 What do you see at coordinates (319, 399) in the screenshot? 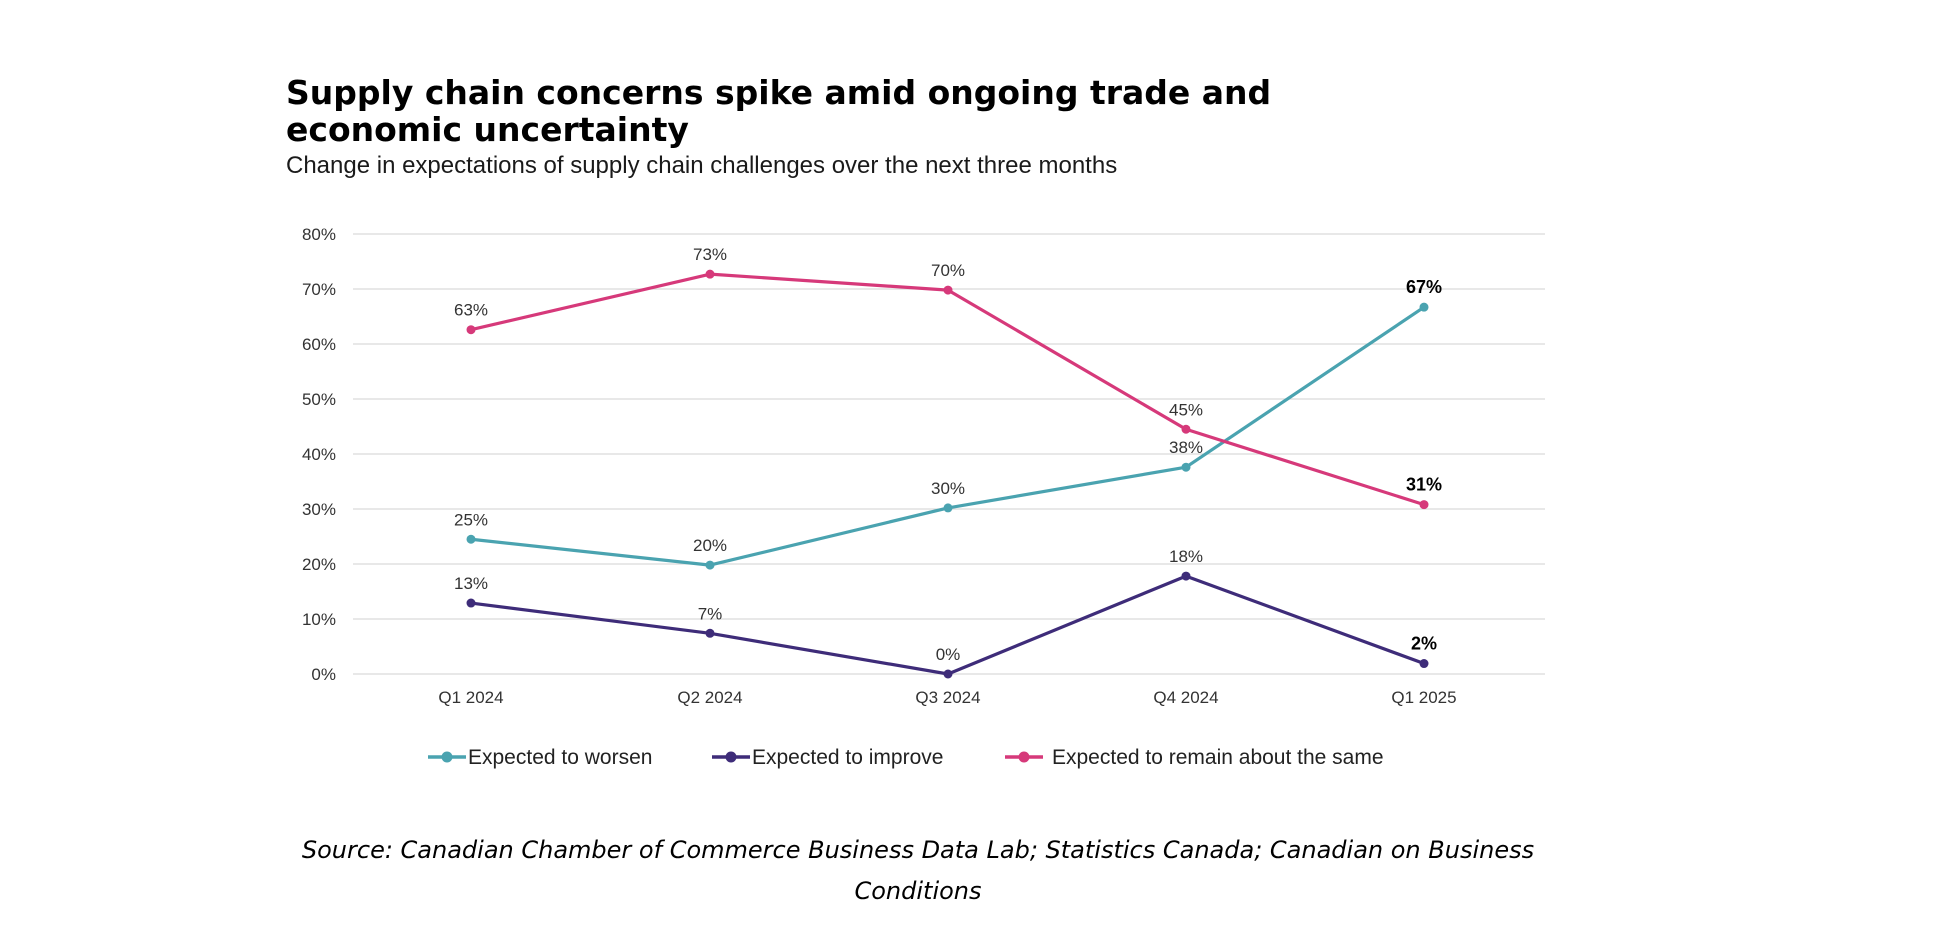
I see `y-tick-label: 50%` at bounding box center [319, 399].